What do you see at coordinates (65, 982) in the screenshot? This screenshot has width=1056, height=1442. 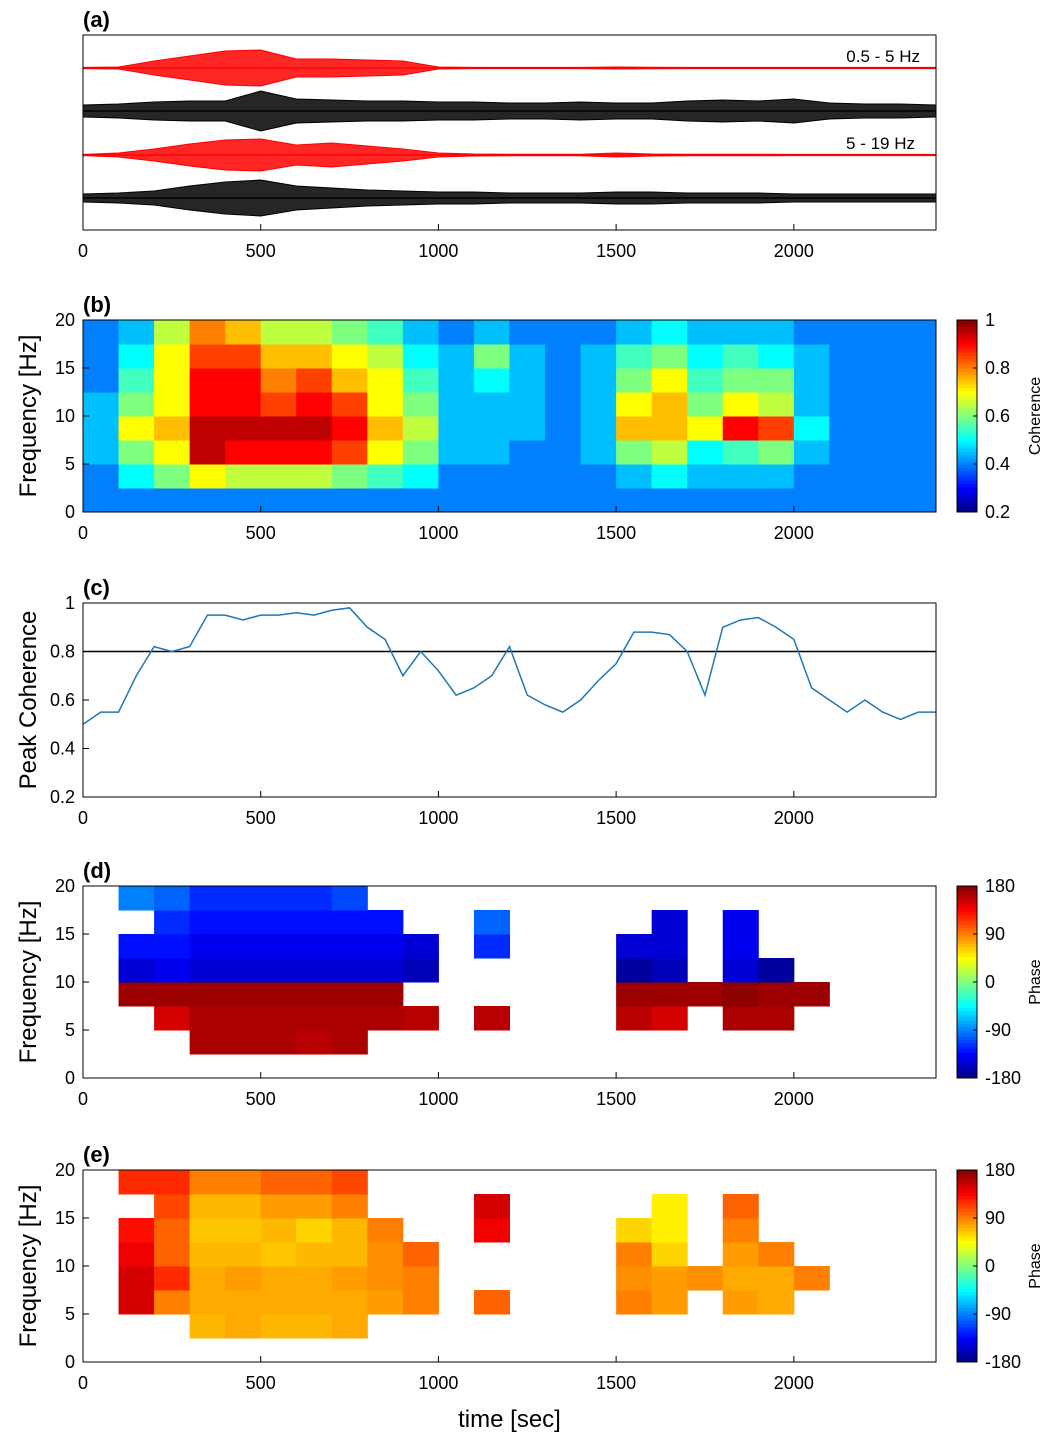 I see `y-tick-label: 10` at bounding box center [65, 982].